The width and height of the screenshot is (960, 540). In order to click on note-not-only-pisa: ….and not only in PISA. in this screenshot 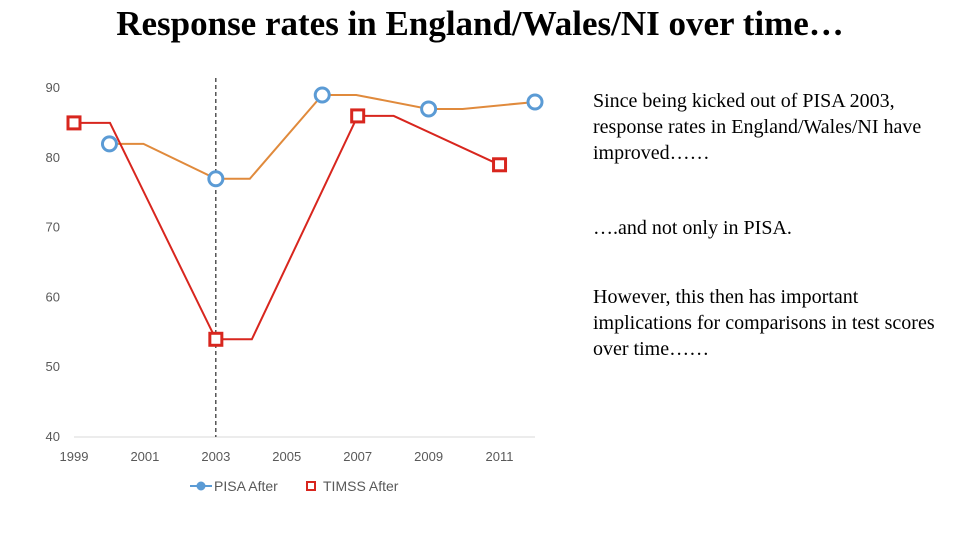, I will do `click(692, 228)`.